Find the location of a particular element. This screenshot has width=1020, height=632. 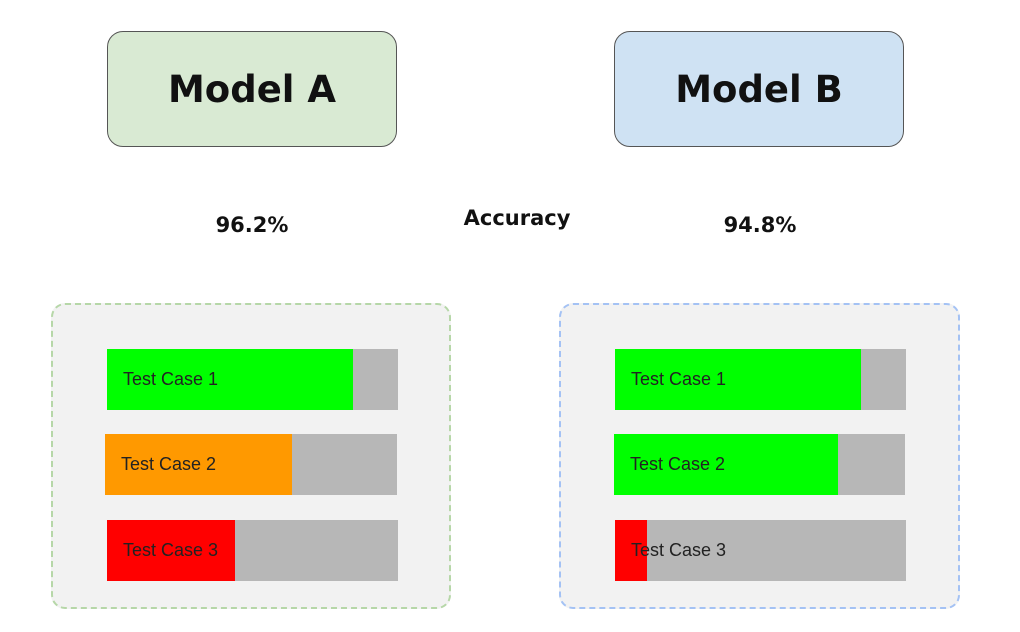

model-b-test-case-3-bar: Test Case 3 is located at coordinates (760, 550).